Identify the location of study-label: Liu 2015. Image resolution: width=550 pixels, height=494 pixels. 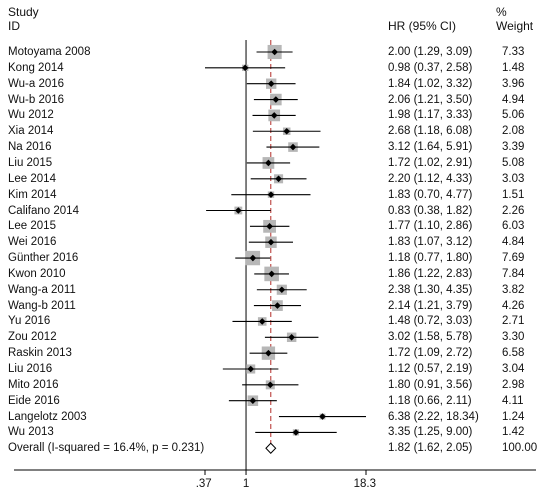
(30, 162).